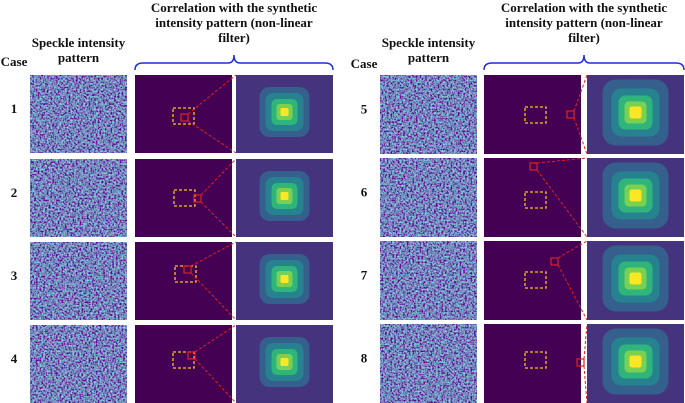 Image resolution: width=685 pixels, height=403 pixels. Describe the element at coordinates (364, 191) in the screenshot. I see `case-label: 6` at that location.